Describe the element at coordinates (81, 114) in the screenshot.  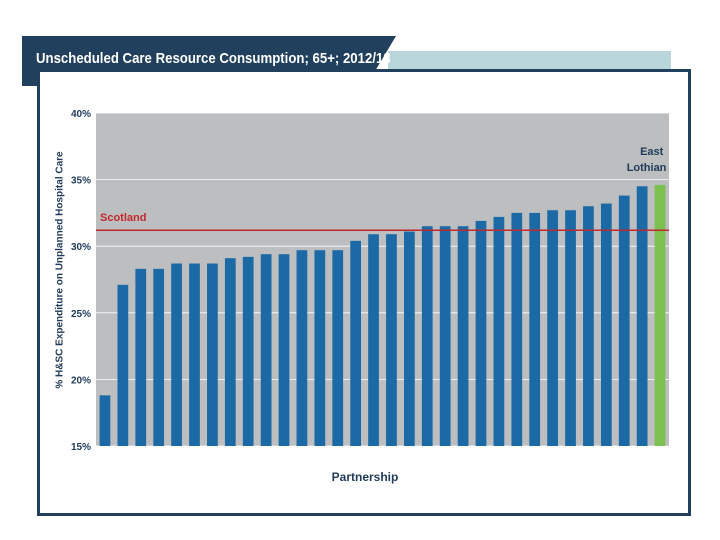
I see `y-tick-label: 40%` at that location.